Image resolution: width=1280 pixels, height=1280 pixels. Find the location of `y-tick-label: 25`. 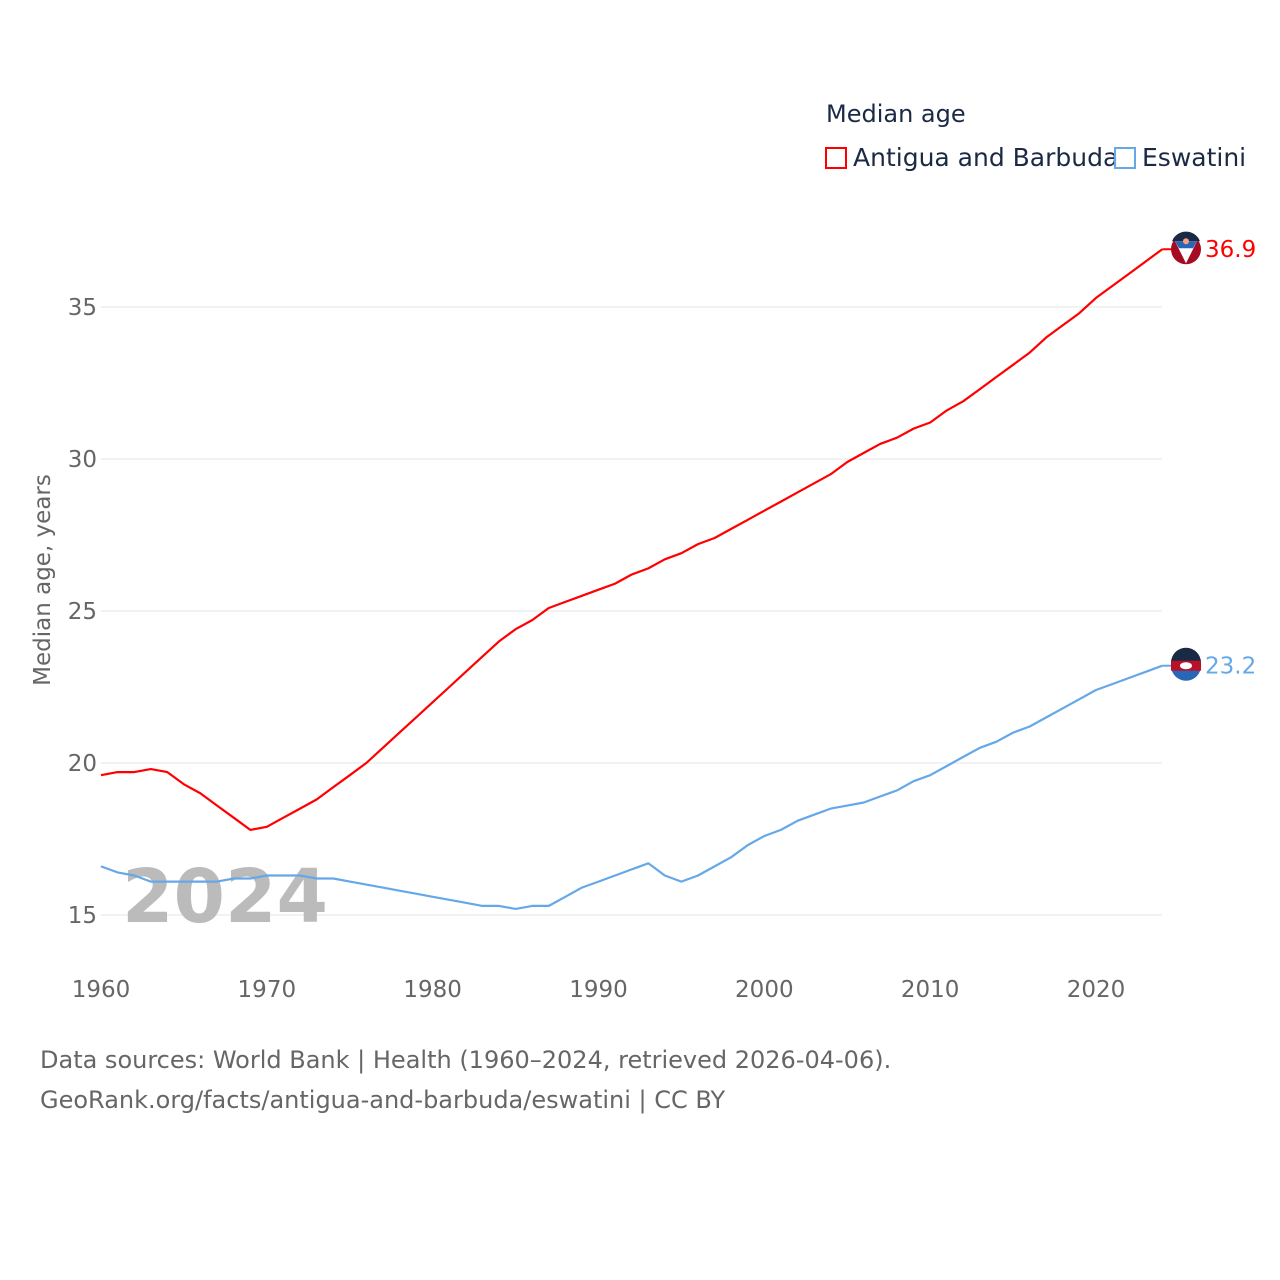

y-tick-label: 25 is located at coordinates (82, 612).